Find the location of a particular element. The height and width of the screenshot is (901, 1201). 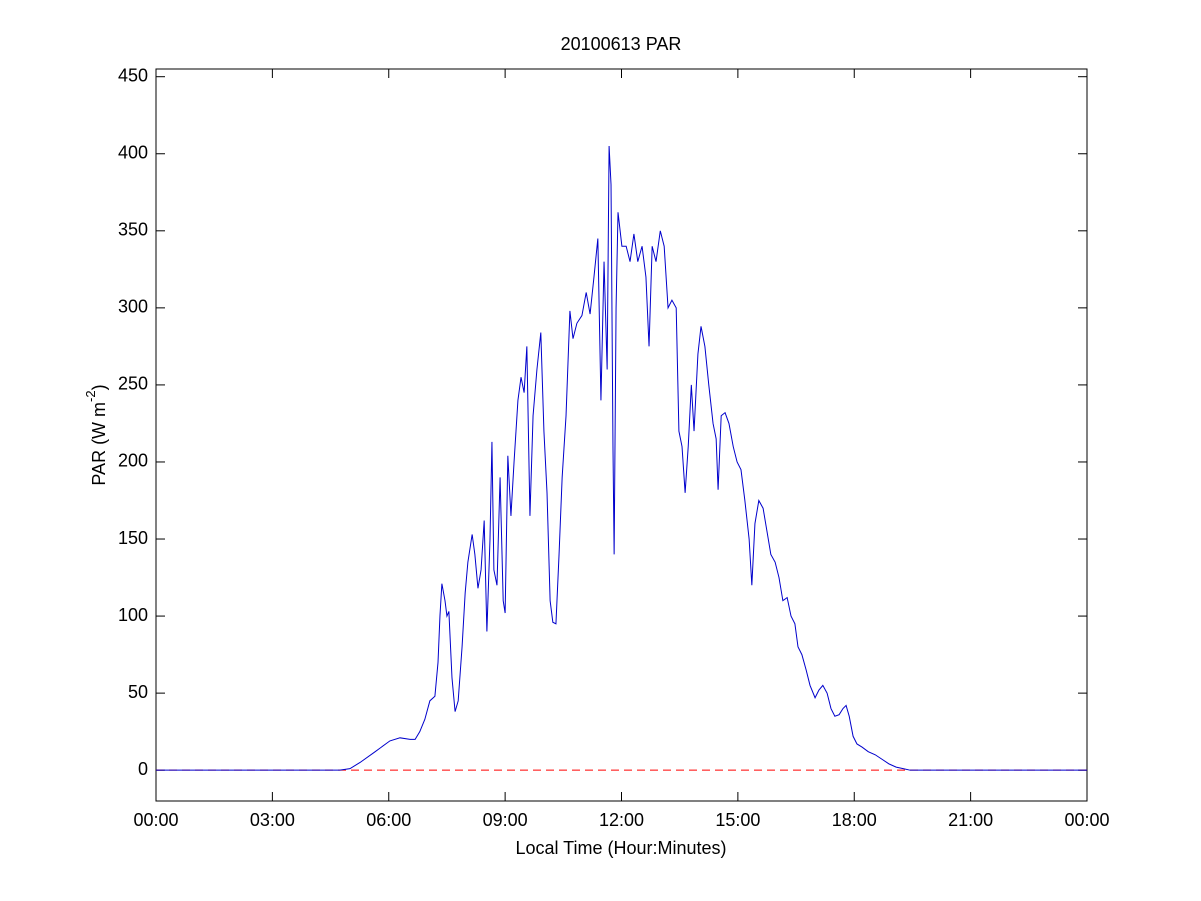

y-axis-label: PAR (W m-2) is located at coordinates (95, 434).